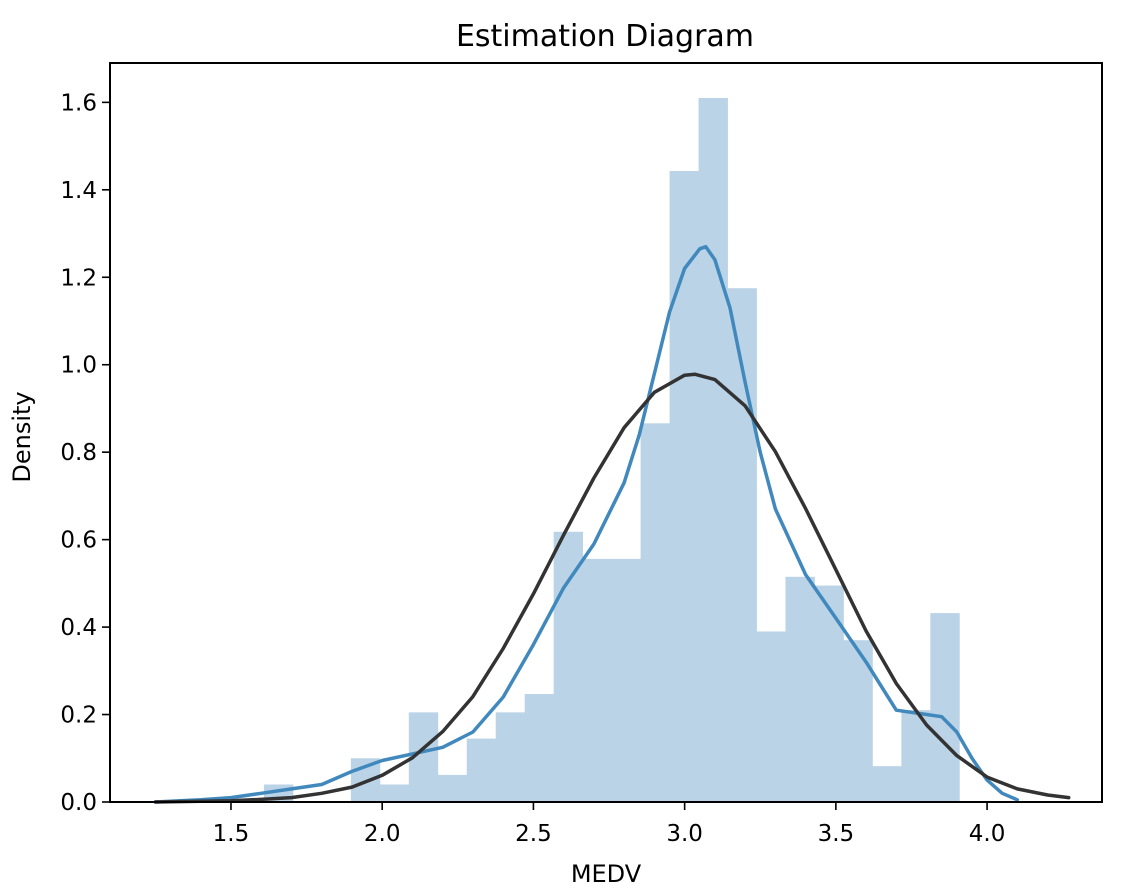 This screenshot has width=1130, height=888. What do you see at coordinates (78, 716) in the screenshot?
I see `y-tick-label: 0.2` at bounding box center [78, 716].